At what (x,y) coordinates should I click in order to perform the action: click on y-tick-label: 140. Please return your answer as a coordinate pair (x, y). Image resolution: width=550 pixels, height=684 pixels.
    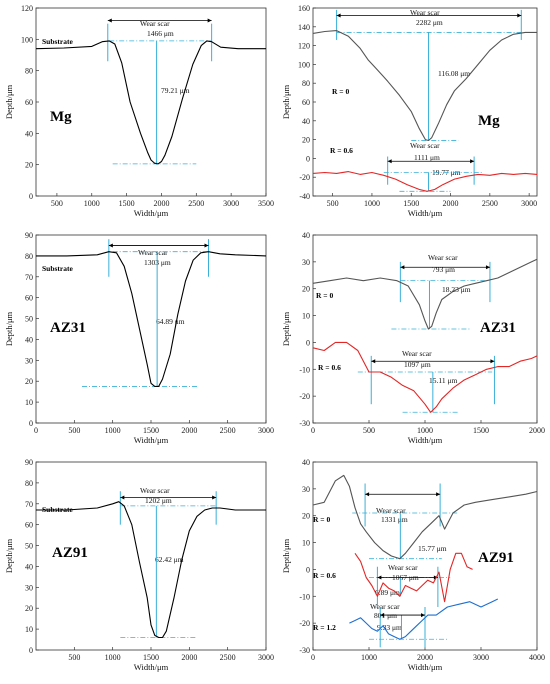
    Looking at the image, I should click on (304, 27).